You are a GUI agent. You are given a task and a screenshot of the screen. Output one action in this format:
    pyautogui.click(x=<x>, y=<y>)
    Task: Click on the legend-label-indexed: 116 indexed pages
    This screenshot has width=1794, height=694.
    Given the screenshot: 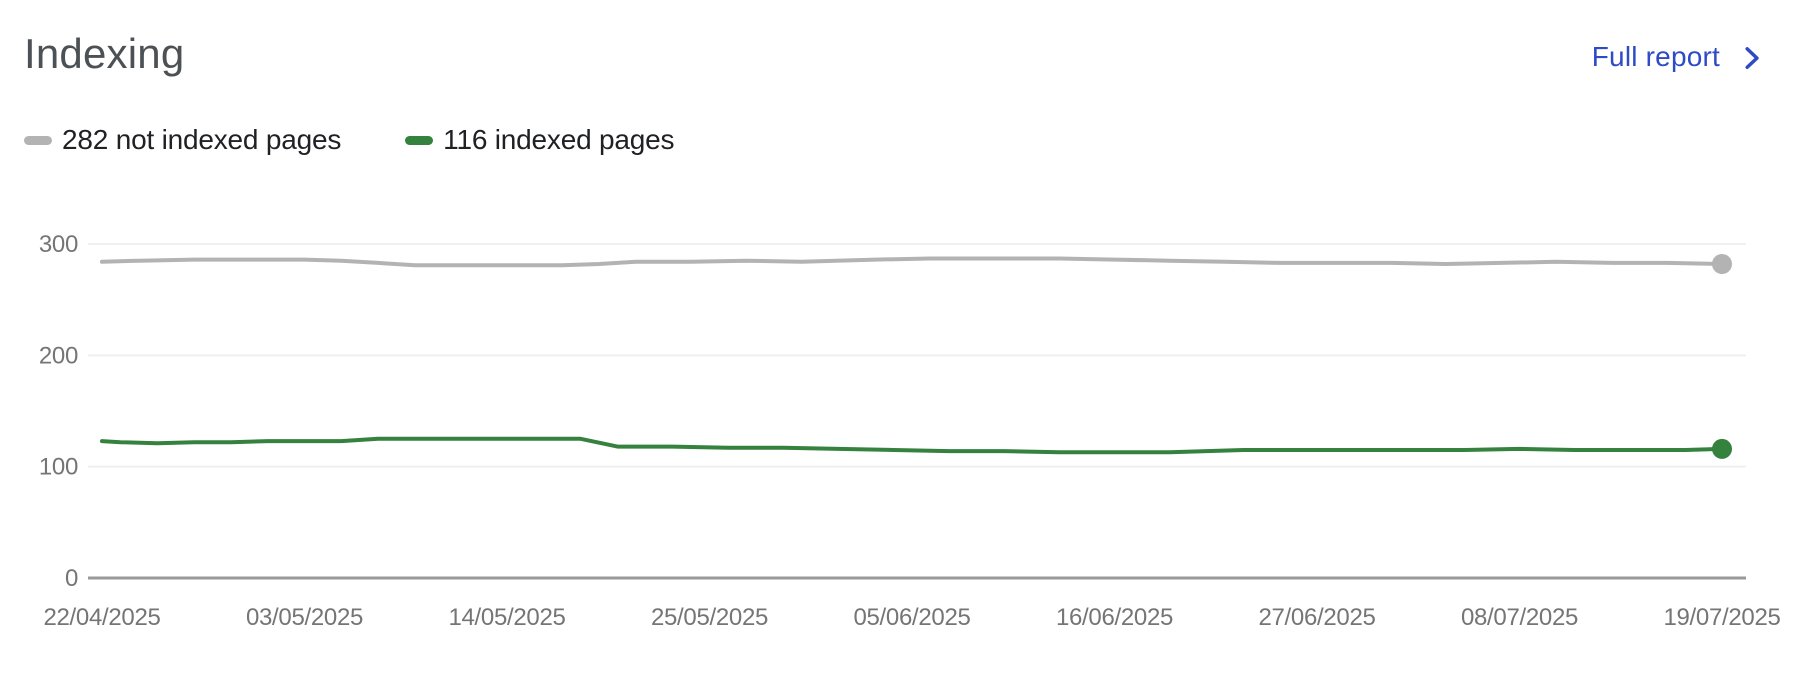 What is the action you would take?
    pyautogui.click(x=559, y=139)
    